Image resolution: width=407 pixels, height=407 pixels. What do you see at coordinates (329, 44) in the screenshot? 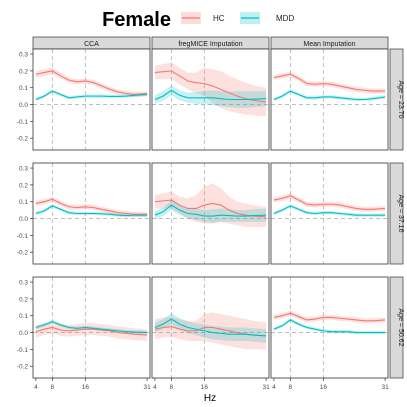
I see `column-strip-label: Mean Imputation` at bounding box center [329, 44].